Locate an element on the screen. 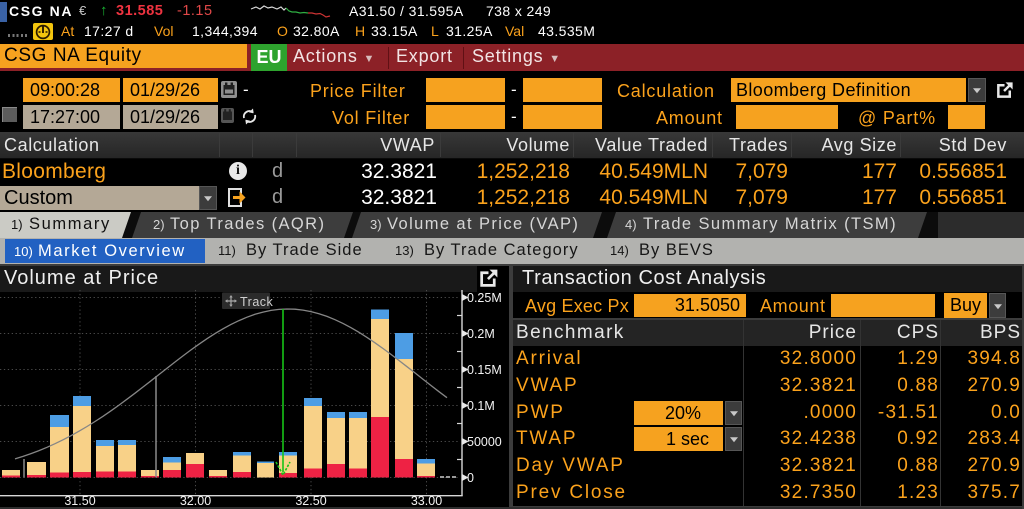 The image size is (1024, 509). svg-text: 0.25M is located at coordinates (484, 298).